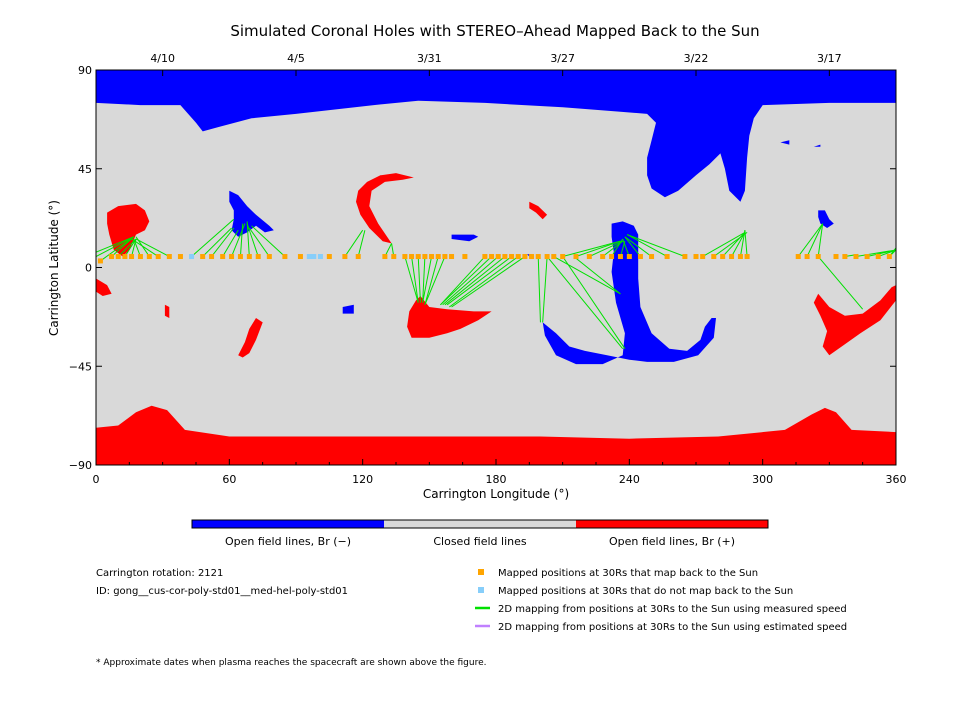 The image size is (960, 720). What do you see at coordinates (362, 479) in the screenshot?
I see `x-tick-label: 120` at bounding box center [362, 479].